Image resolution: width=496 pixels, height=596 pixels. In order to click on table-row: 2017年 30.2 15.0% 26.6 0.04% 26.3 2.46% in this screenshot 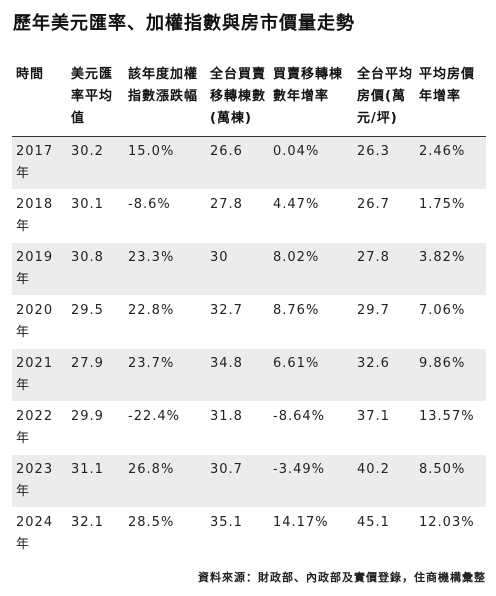, I will do `click(249, 163)`.